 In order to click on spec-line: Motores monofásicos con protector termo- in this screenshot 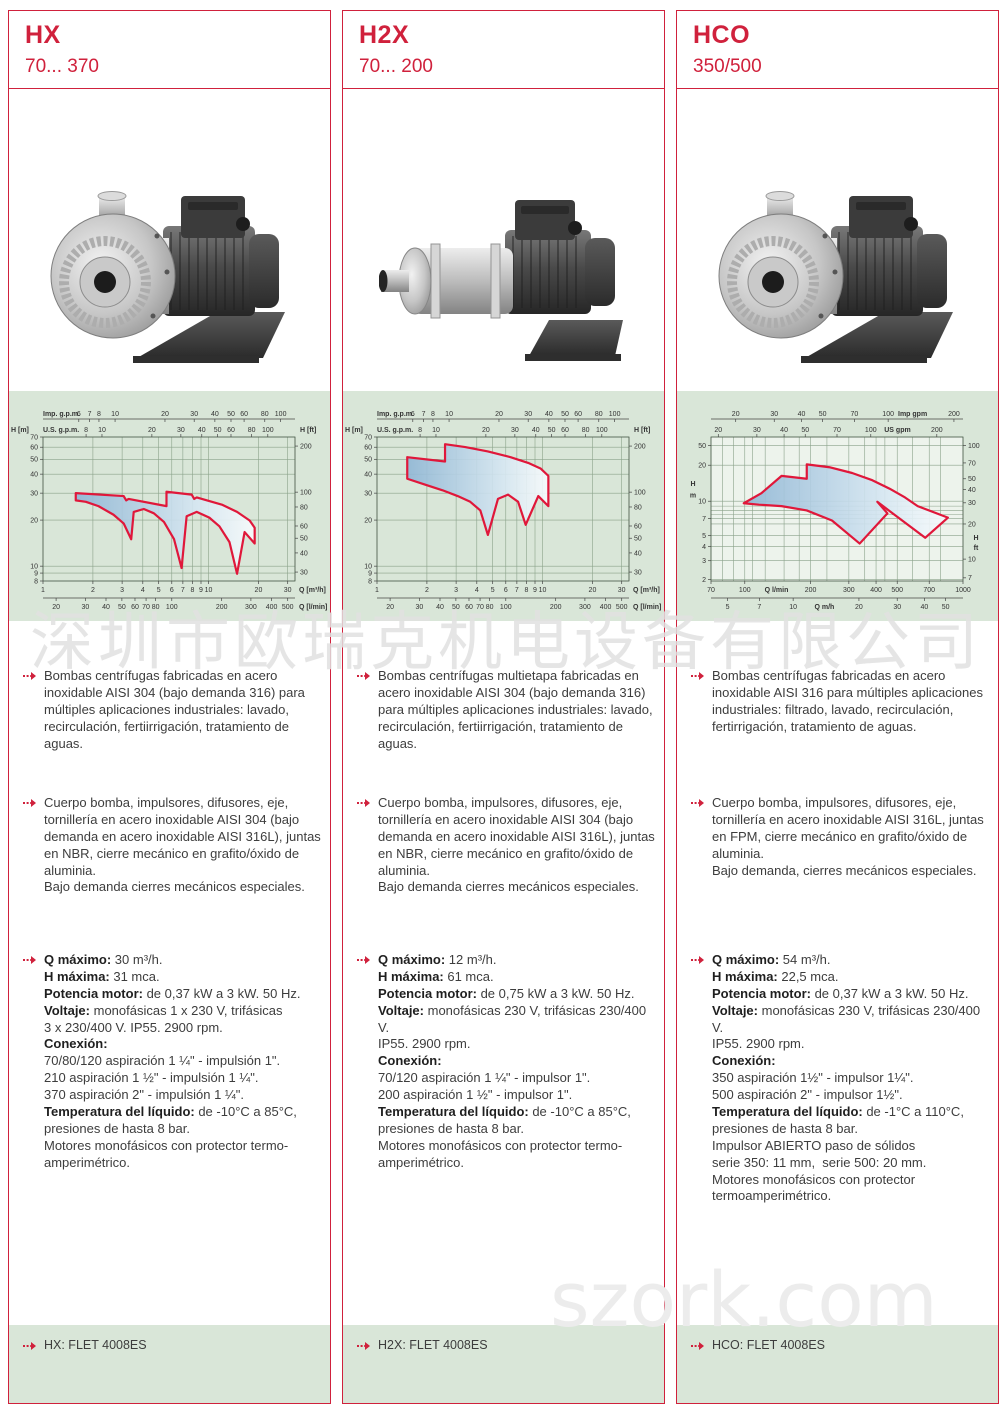, I will do `click(500, 1145)`.